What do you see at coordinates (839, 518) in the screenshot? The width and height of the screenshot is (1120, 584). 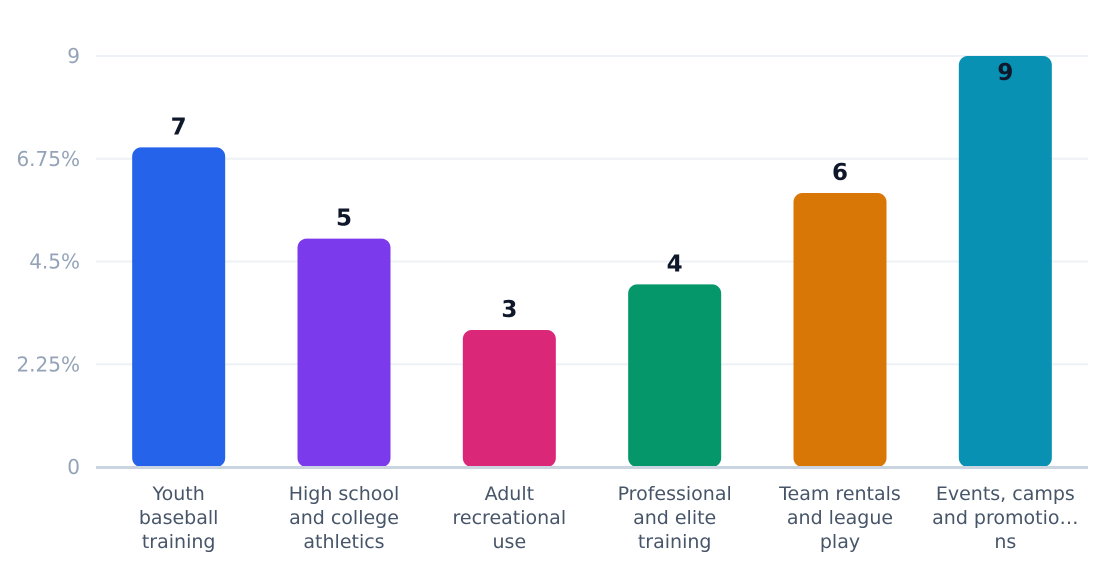 I see `x-tick-label: Team rentals and league play` at bounding box center [839, 518].